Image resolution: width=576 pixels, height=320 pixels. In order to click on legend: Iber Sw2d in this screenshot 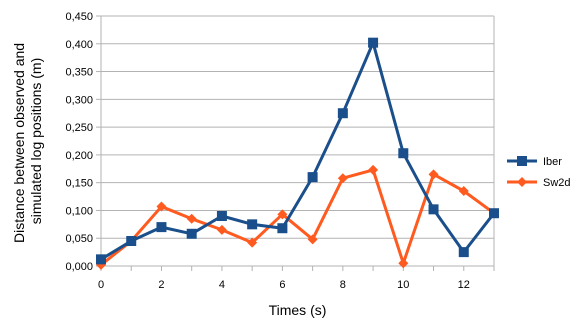, I will do `click(539, 172)`.